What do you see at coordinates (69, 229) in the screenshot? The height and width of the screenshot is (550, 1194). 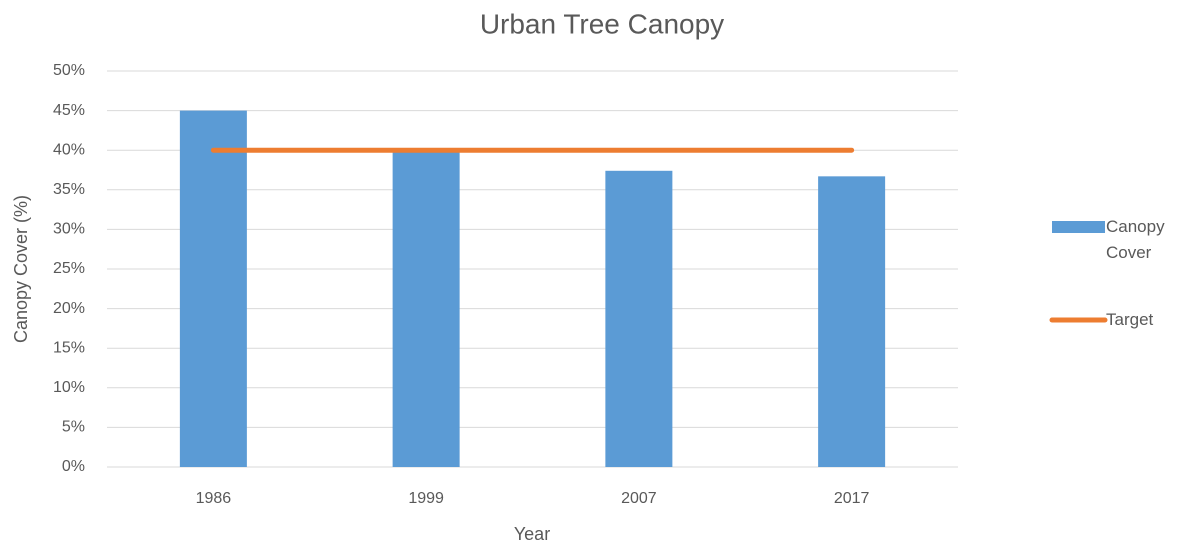 I see `y-tick-label: 30%` at bounding box center [69, 229].